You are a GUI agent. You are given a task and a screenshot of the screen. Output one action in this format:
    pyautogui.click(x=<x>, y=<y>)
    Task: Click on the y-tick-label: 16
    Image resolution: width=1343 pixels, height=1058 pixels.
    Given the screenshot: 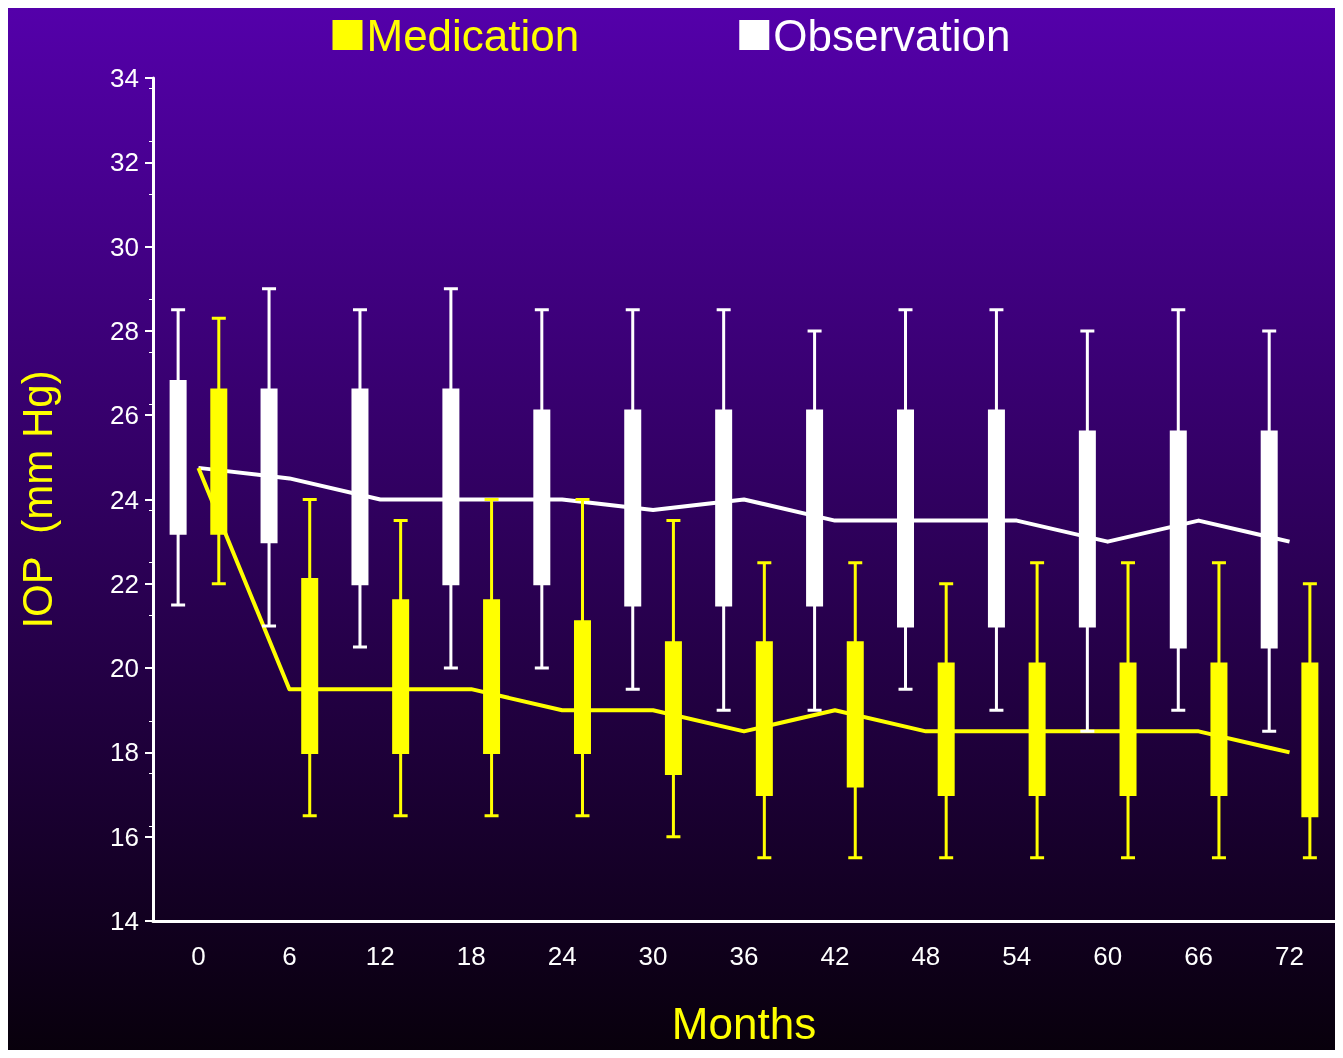 What is the action you would take?
    pyautogui.click(x=124, y=836)
    